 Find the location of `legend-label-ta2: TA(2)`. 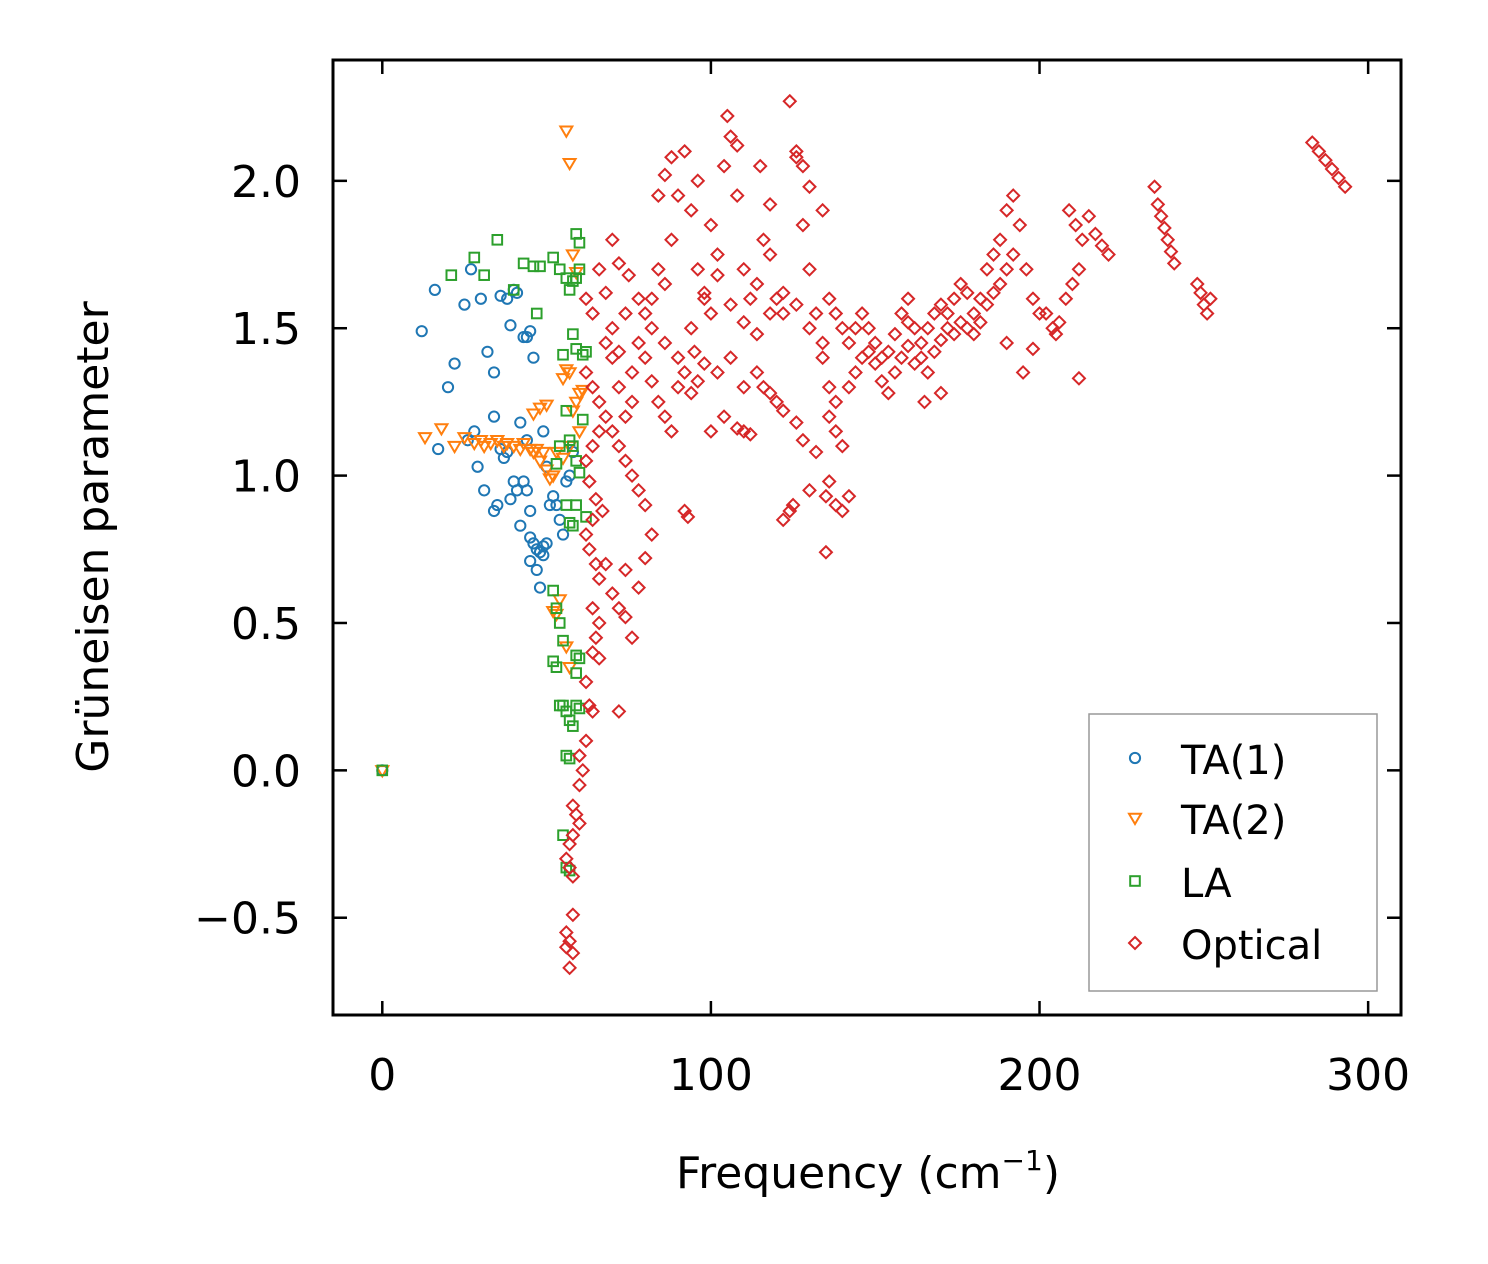

legend-label-ta2: TA(2) is located at coordinates (1233, 821).